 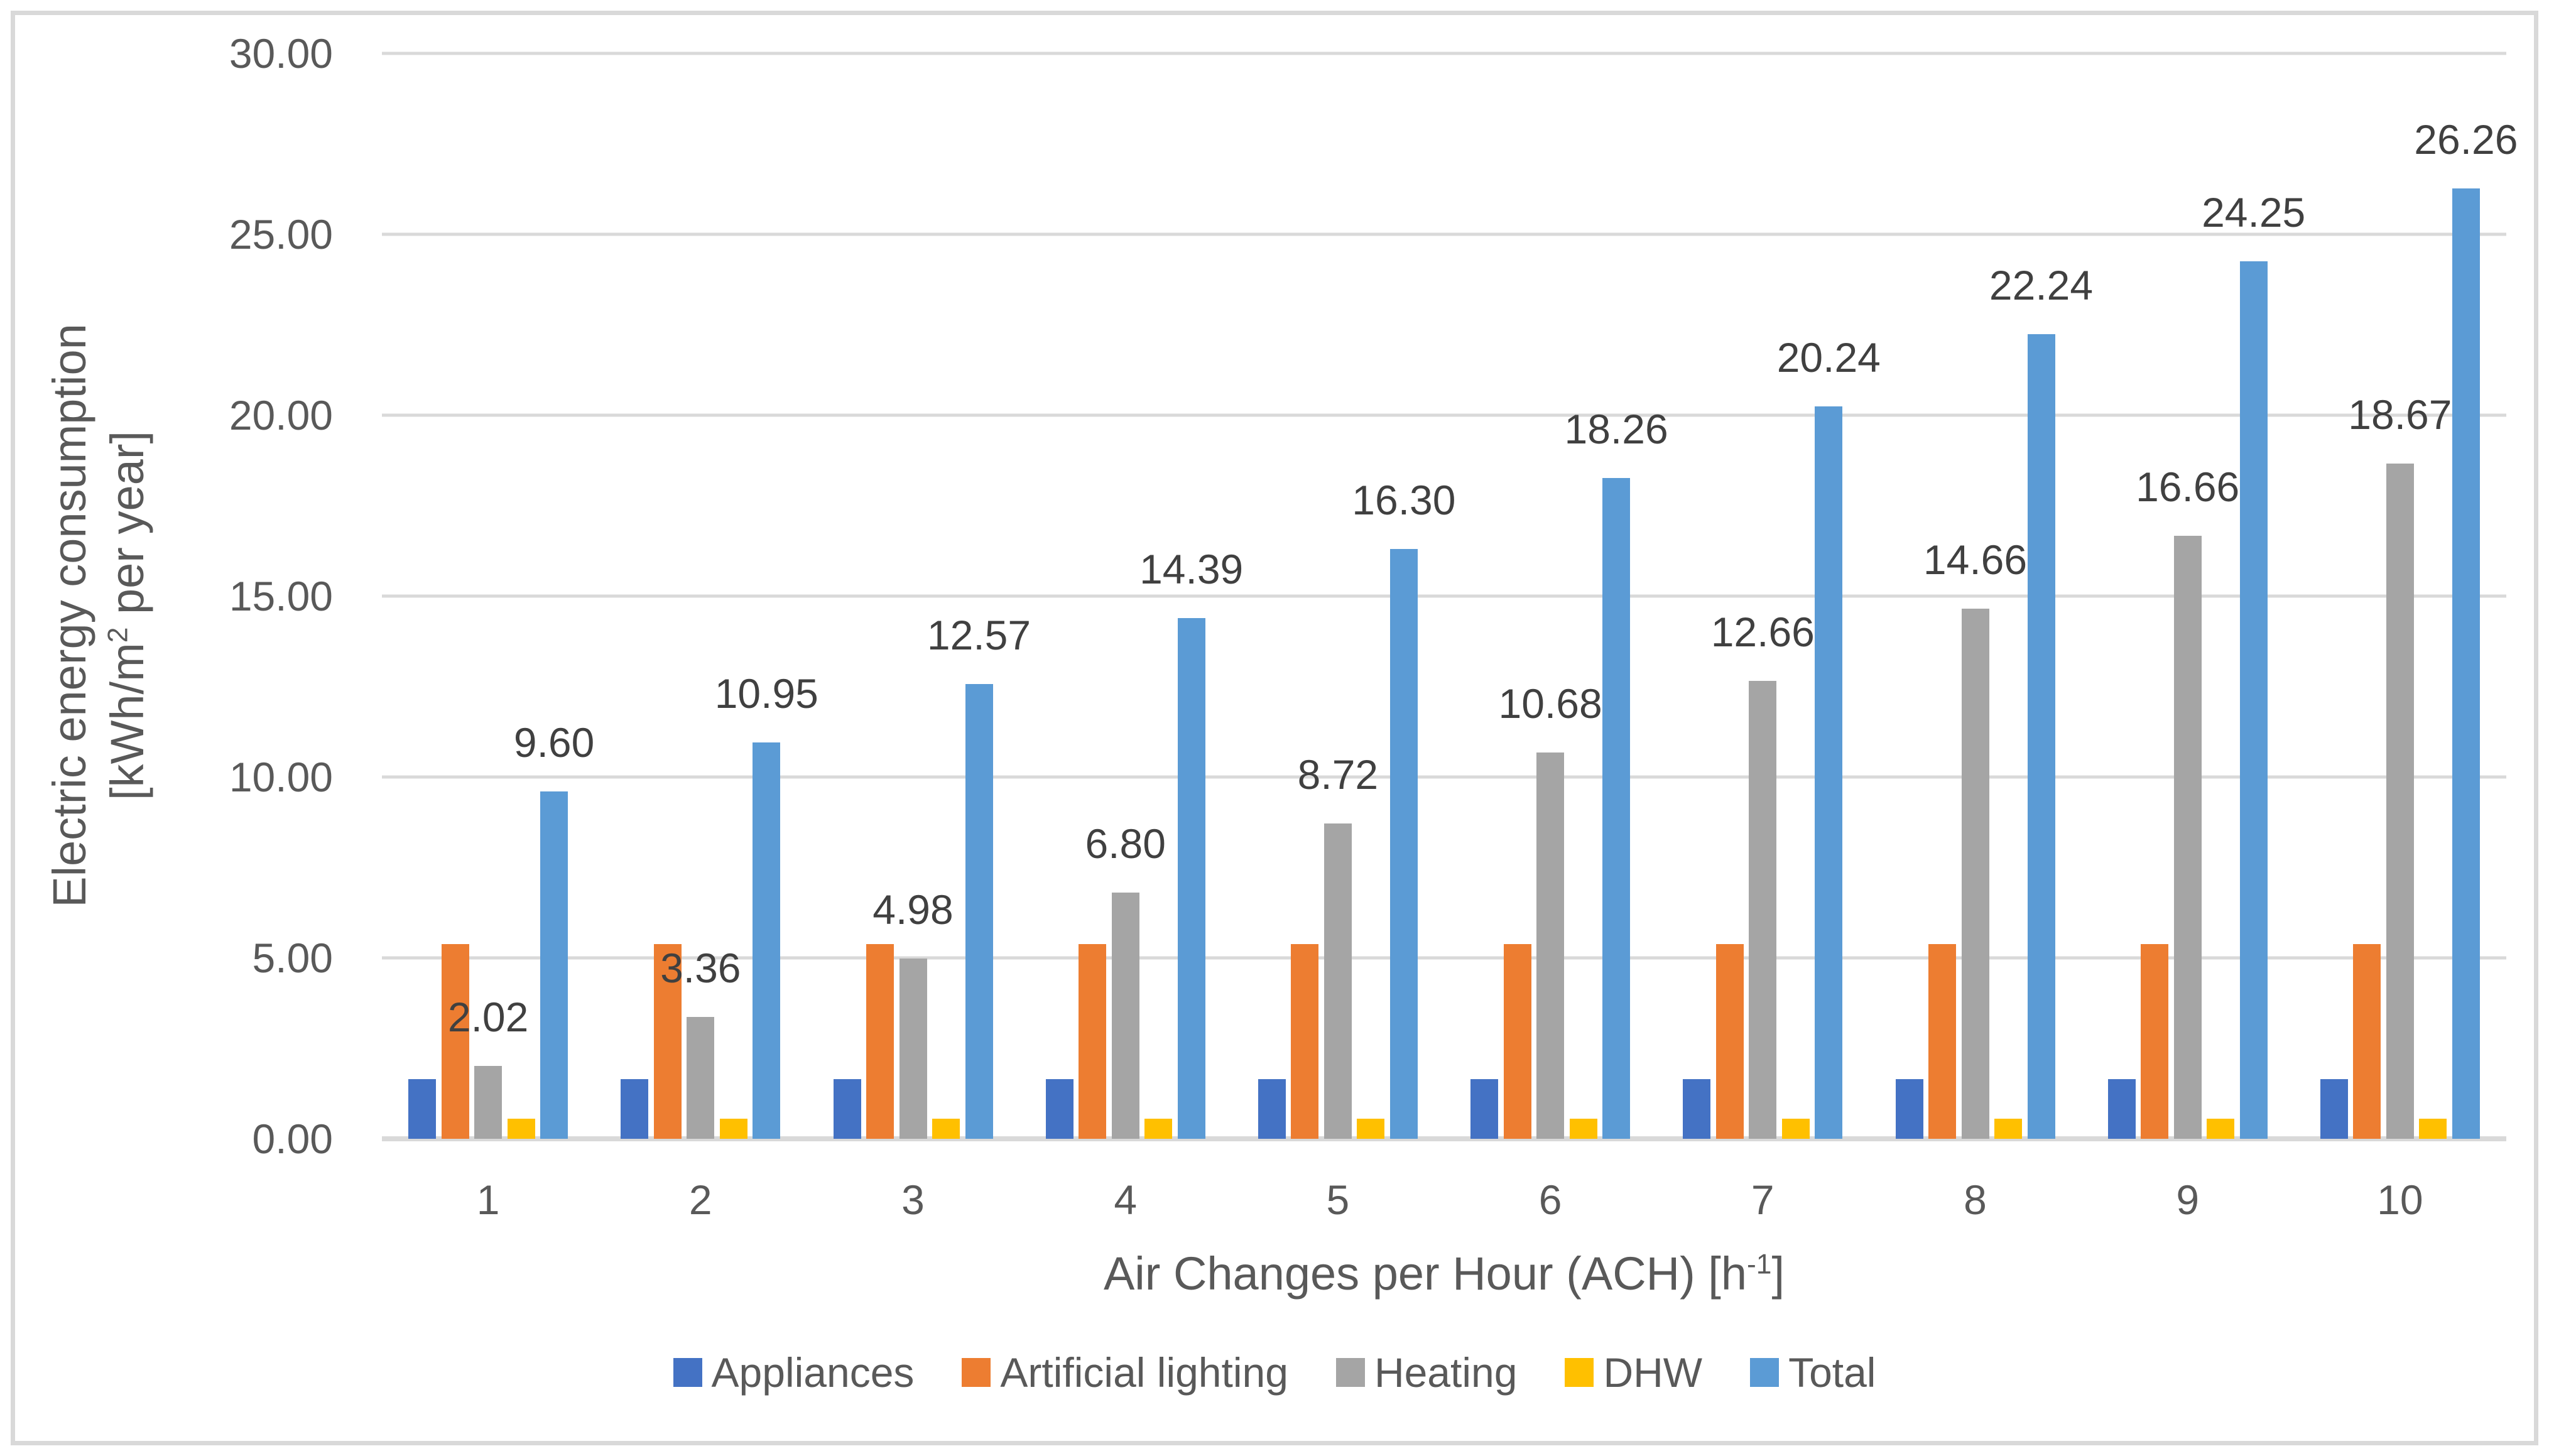 What do you see at coordinates (1550, 1199) in the screenshot?
I see `x-tick-label-6: 6` at bounding box center [1550, 1199].